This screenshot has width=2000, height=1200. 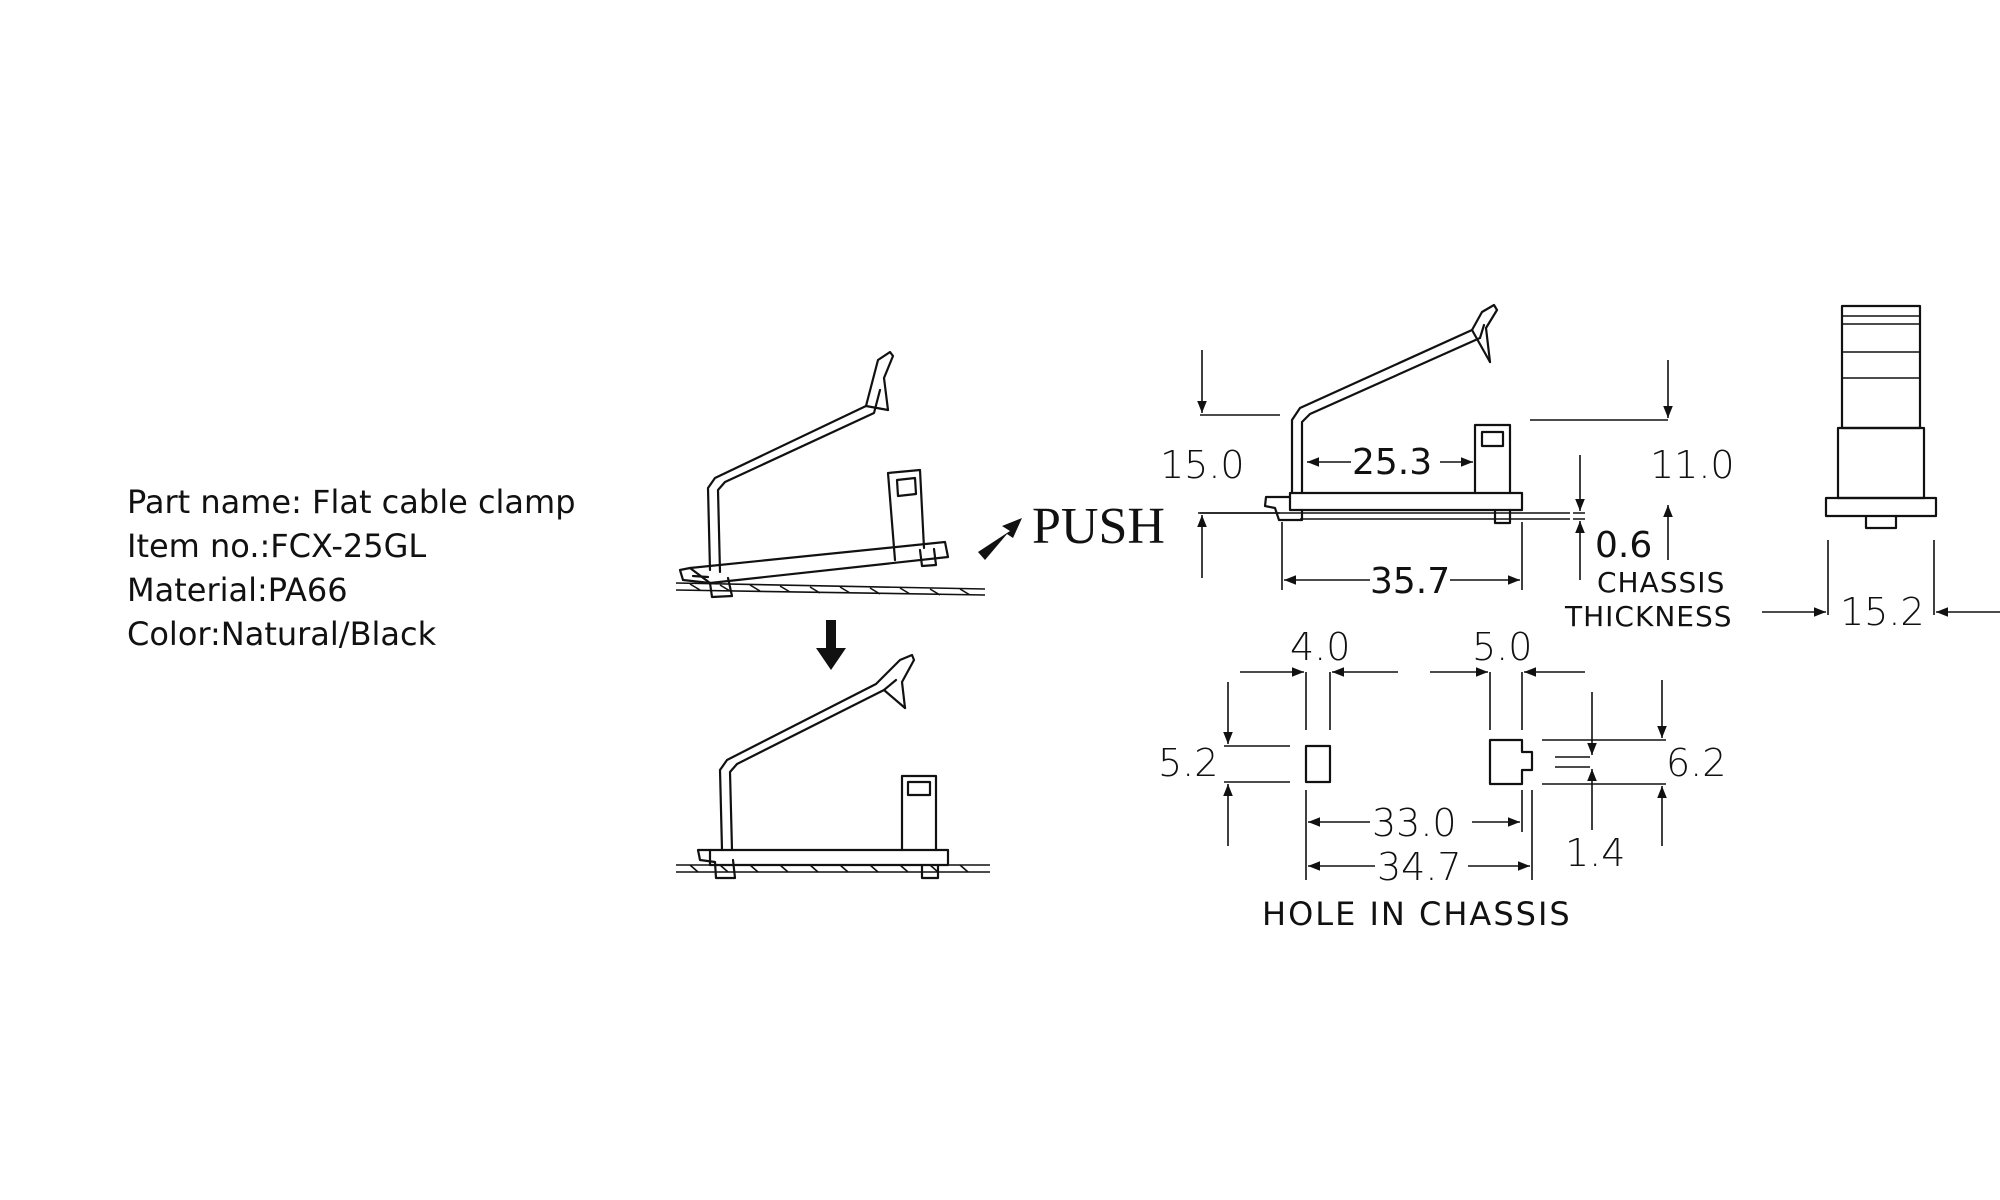 I want to click on dim-clip-height: 11.0, so click(x=1632, y=460).